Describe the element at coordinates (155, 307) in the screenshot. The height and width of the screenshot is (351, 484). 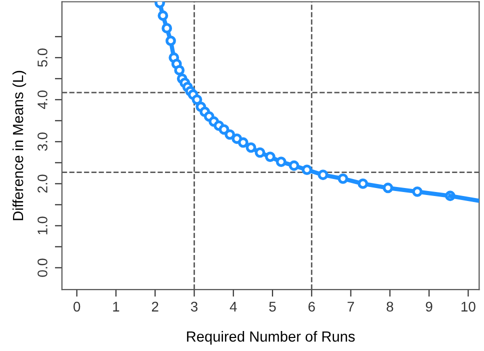
I see `x-tick-label: 2` at that location.